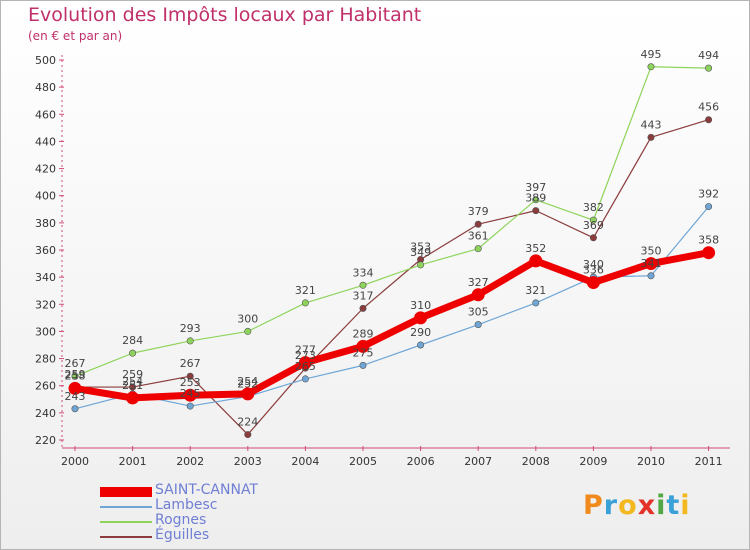  Describe the element at coordinates (182, 535) in the screenshot. I see `legend-label: Éguilles` at that location.